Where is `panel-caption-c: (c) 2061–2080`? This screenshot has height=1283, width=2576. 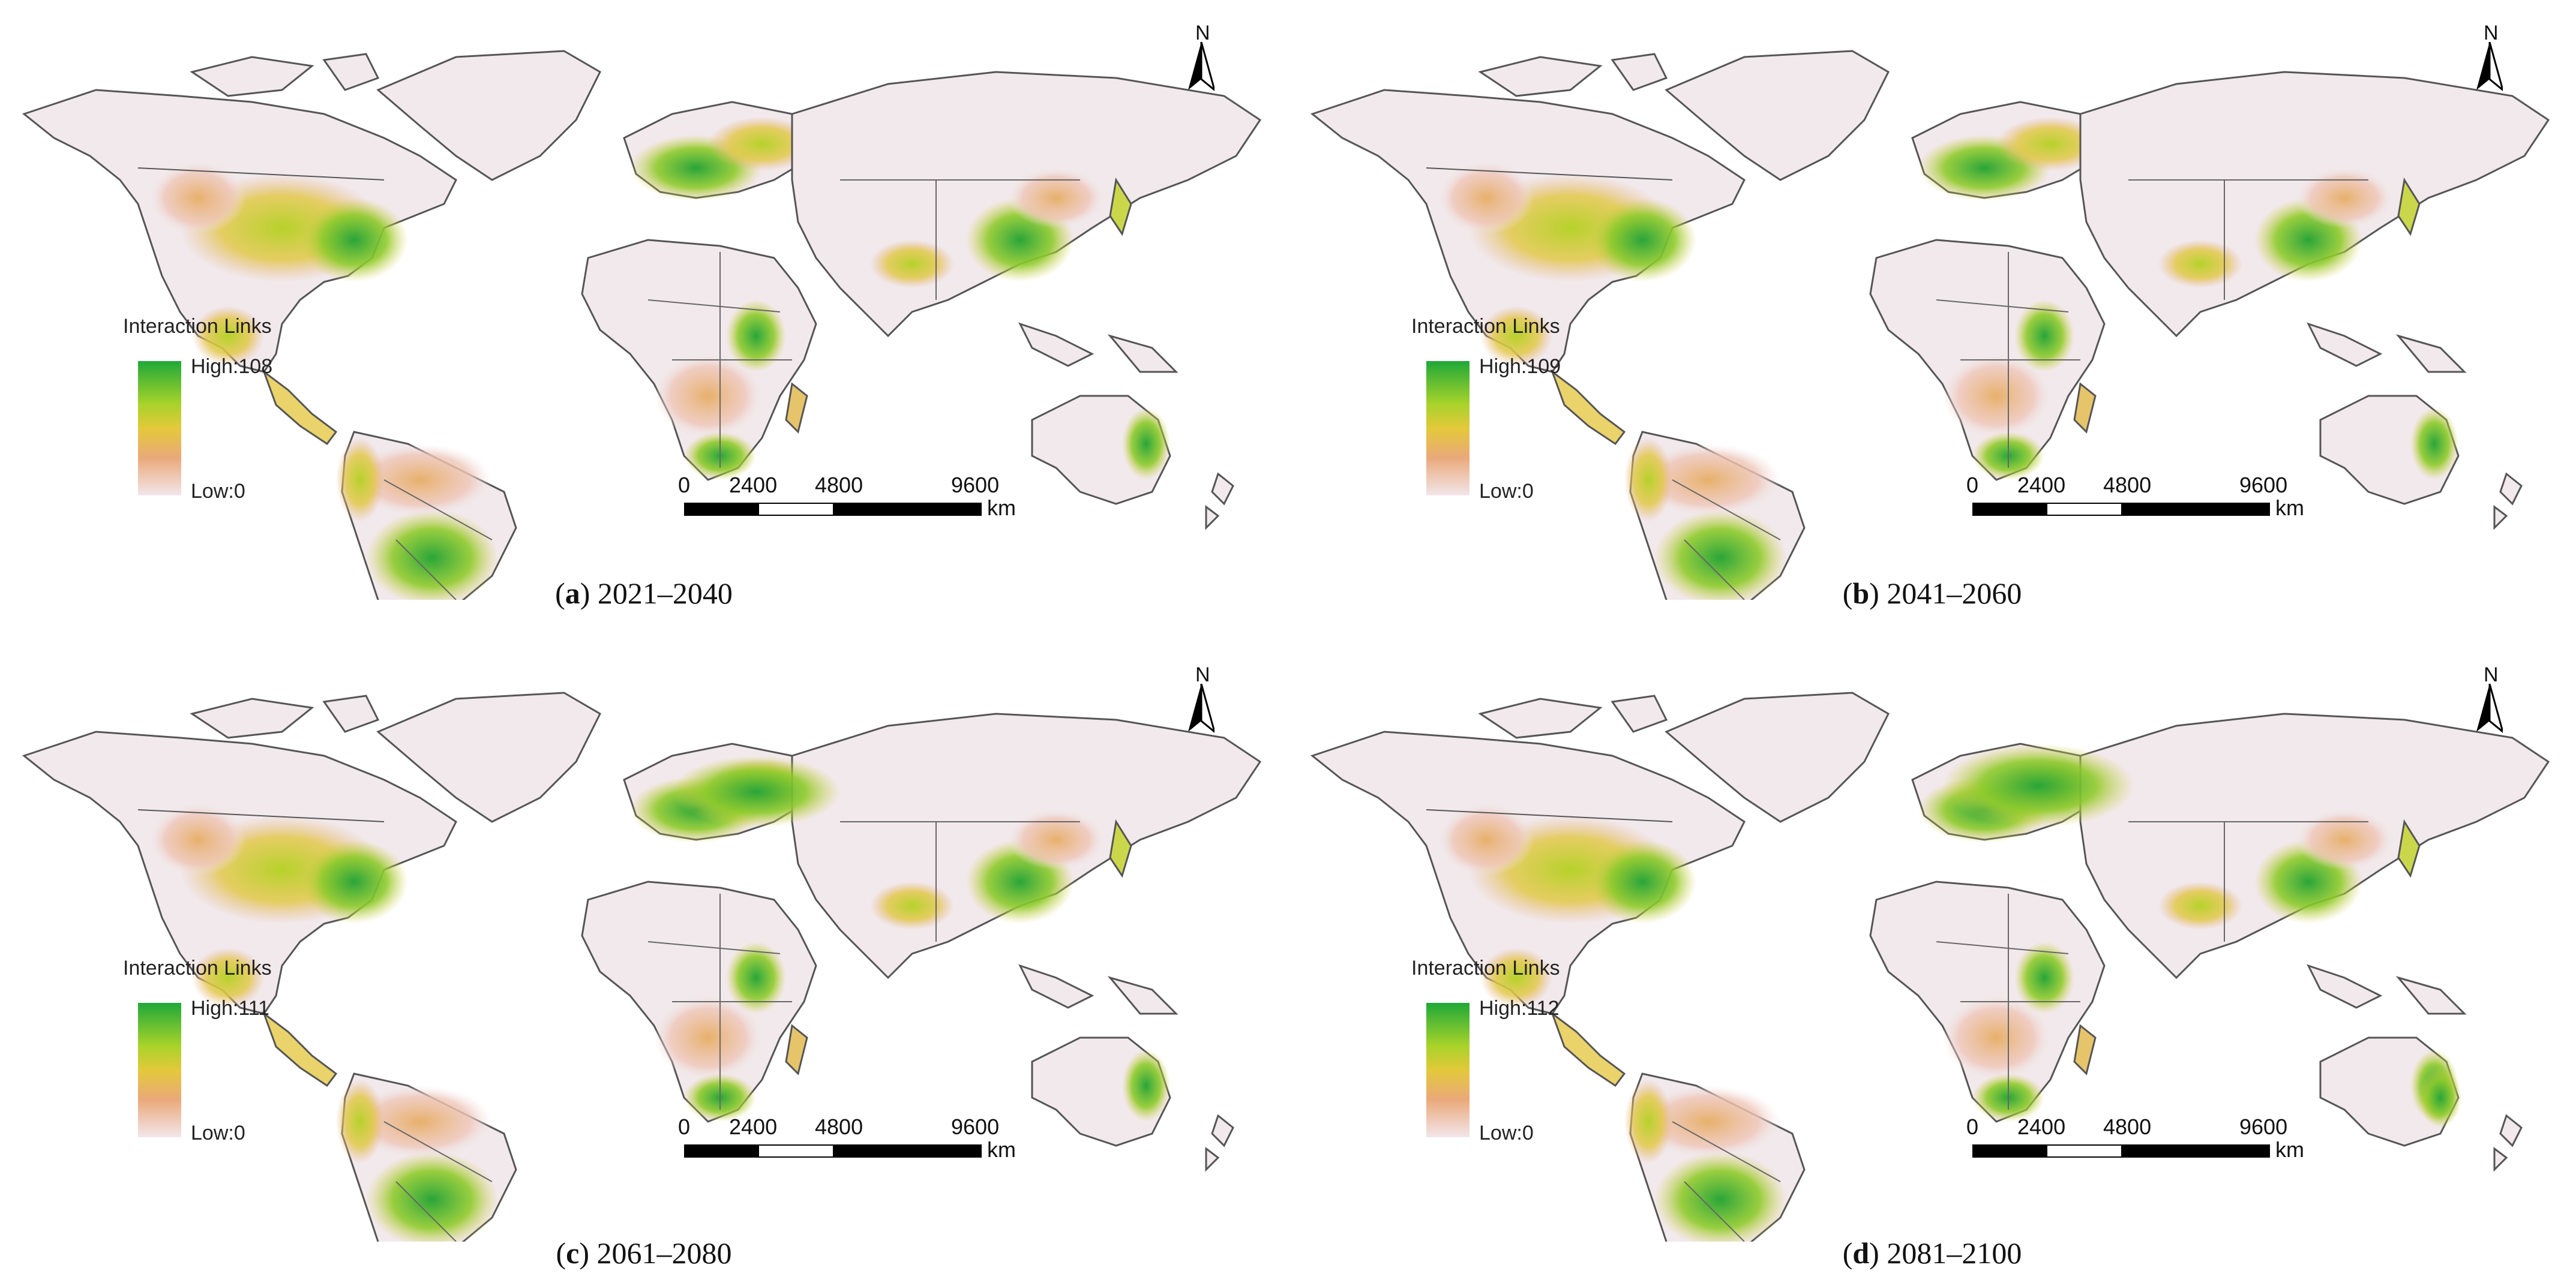
panel-caption-c: (c) 2061–2080 is located at coordinates (644, 1253).